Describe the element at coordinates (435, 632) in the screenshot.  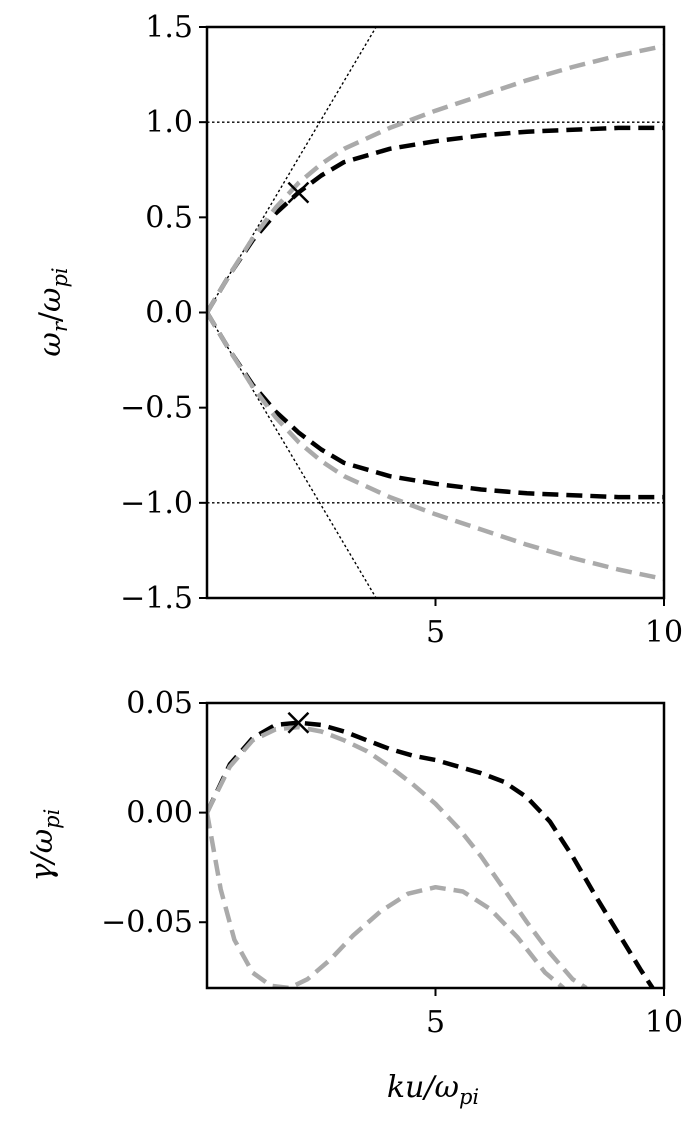
I see `top-xtick-label-0: 5` at that location.